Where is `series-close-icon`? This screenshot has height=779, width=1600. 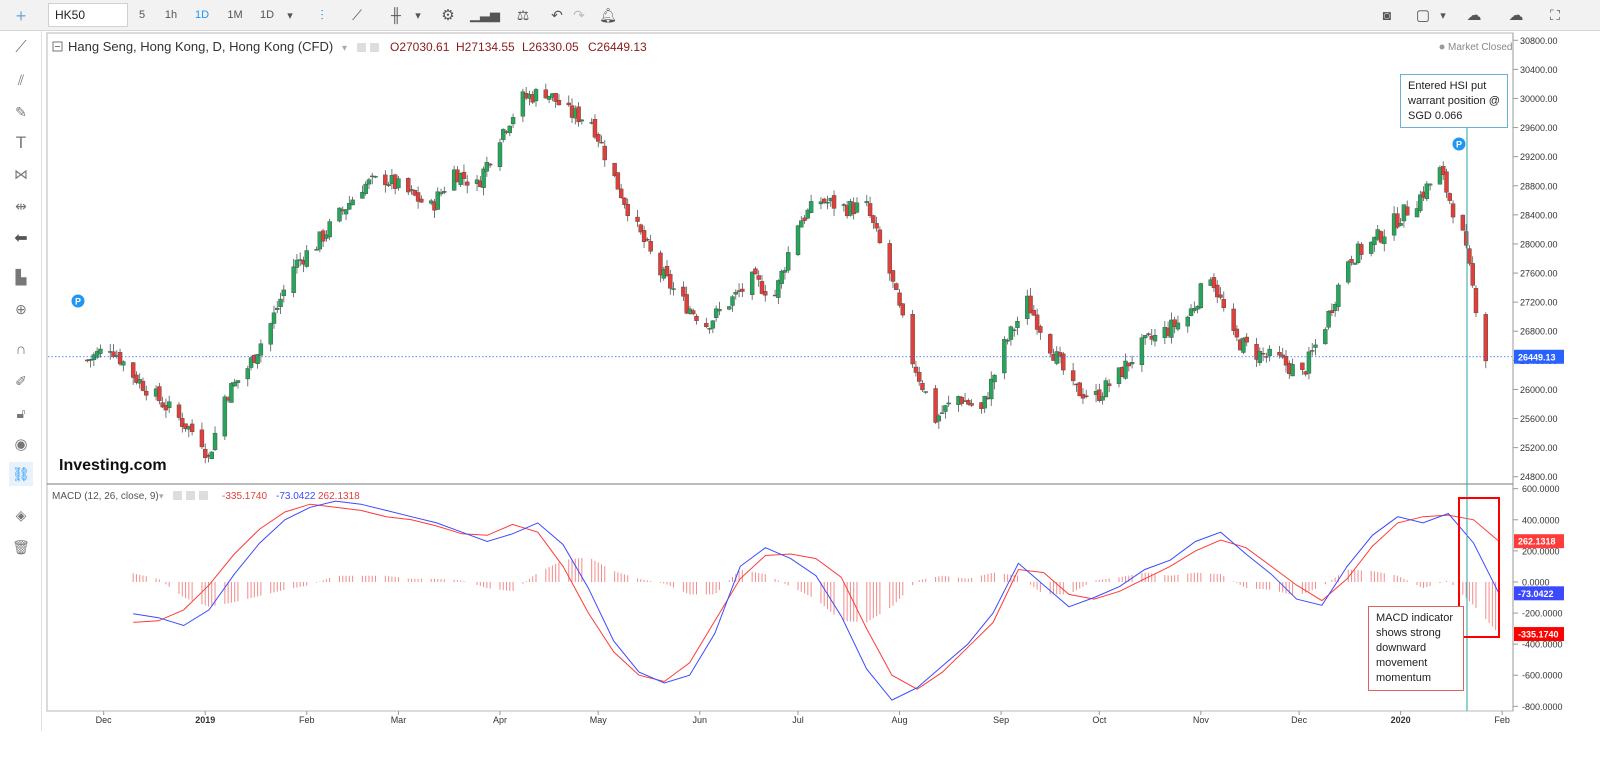 series-close-icon is located at coordinates (374, 47).